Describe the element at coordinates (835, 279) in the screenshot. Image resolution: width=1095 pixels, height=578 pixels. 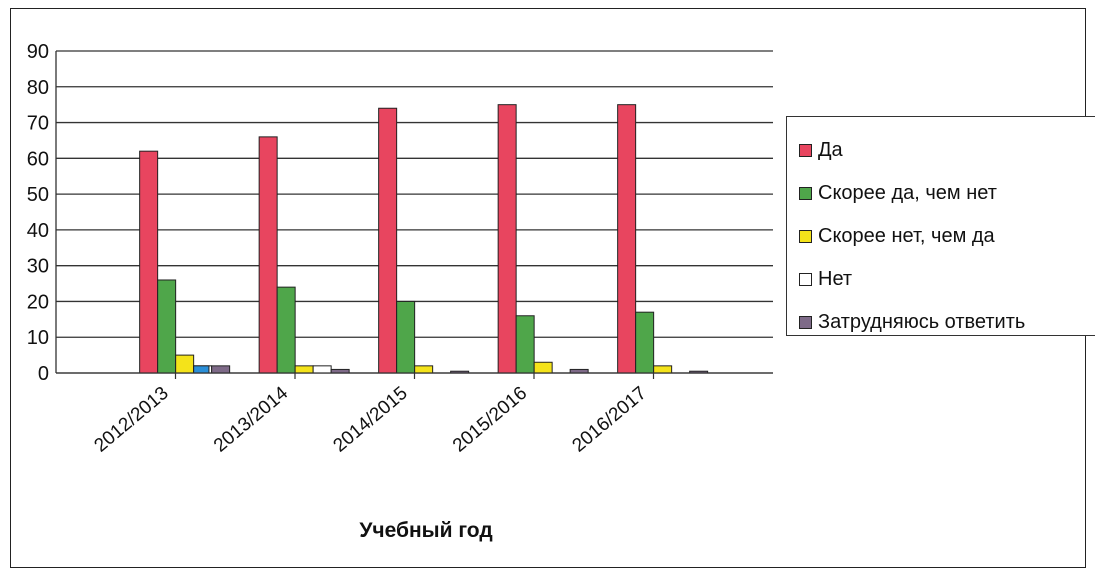
I see `legend-label: Нет` at that location.